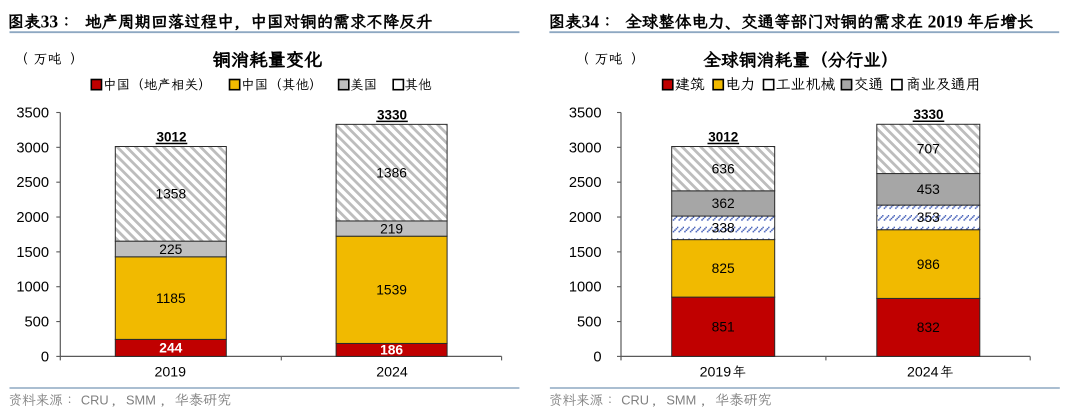 The height and width of the screenshot is (420, 1080). I want to click on svg-text: 34, so click(591, 21).